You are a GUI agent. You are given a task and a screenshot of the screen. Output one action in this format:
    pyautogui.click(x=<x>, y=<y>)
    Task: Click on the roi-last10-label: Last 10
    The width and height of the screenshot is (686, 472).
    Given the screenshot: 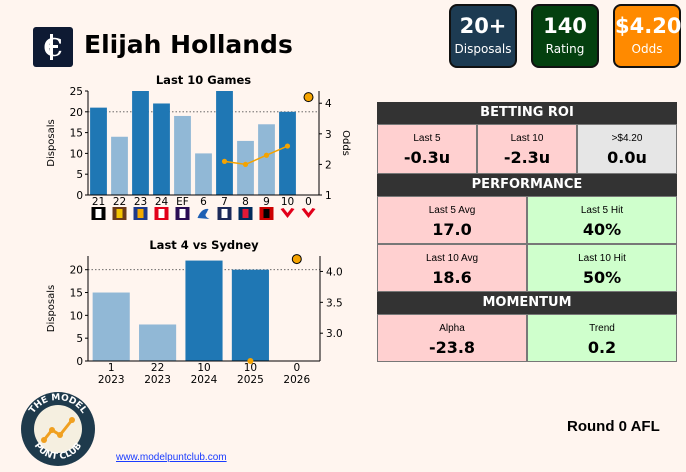 What is the action you would take?
    pyautogui.click(x=527, y=138)
    